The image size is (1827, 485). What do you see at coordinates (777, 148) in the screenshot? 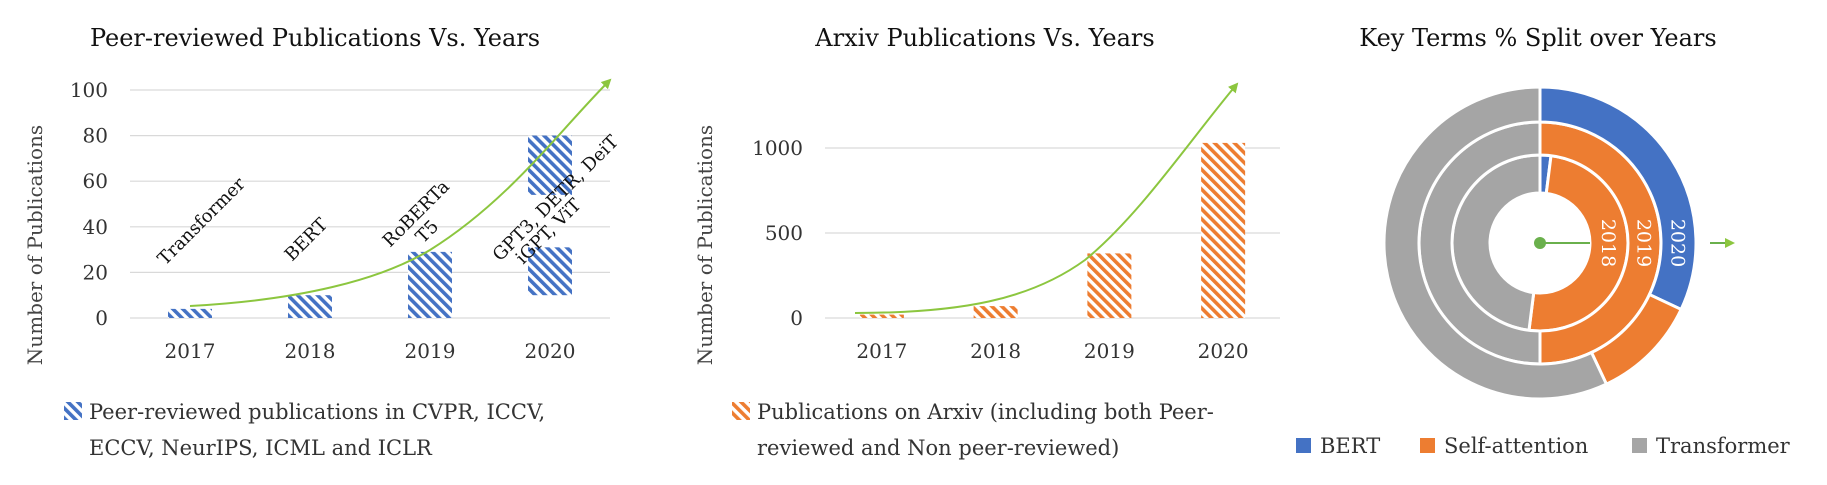
I see `y-tick-label: 1000` at bounding box center [777, 148].